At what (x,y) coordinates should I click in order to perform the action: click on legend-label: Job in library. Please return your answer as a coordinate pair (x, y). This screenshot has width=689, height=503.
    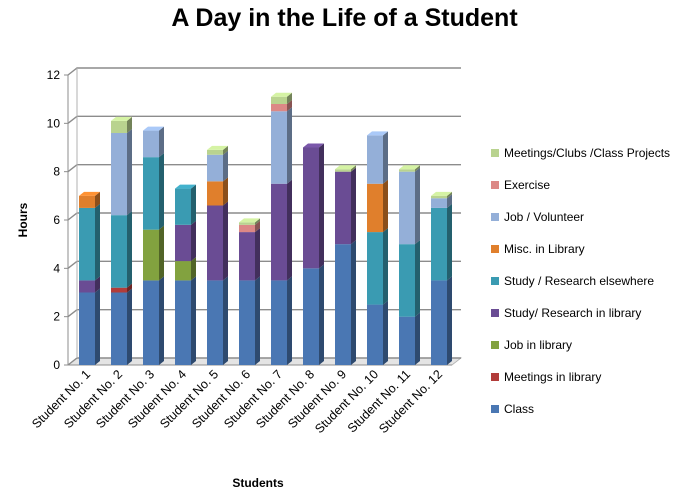
    Looking at the image, I should click on (538, 345).